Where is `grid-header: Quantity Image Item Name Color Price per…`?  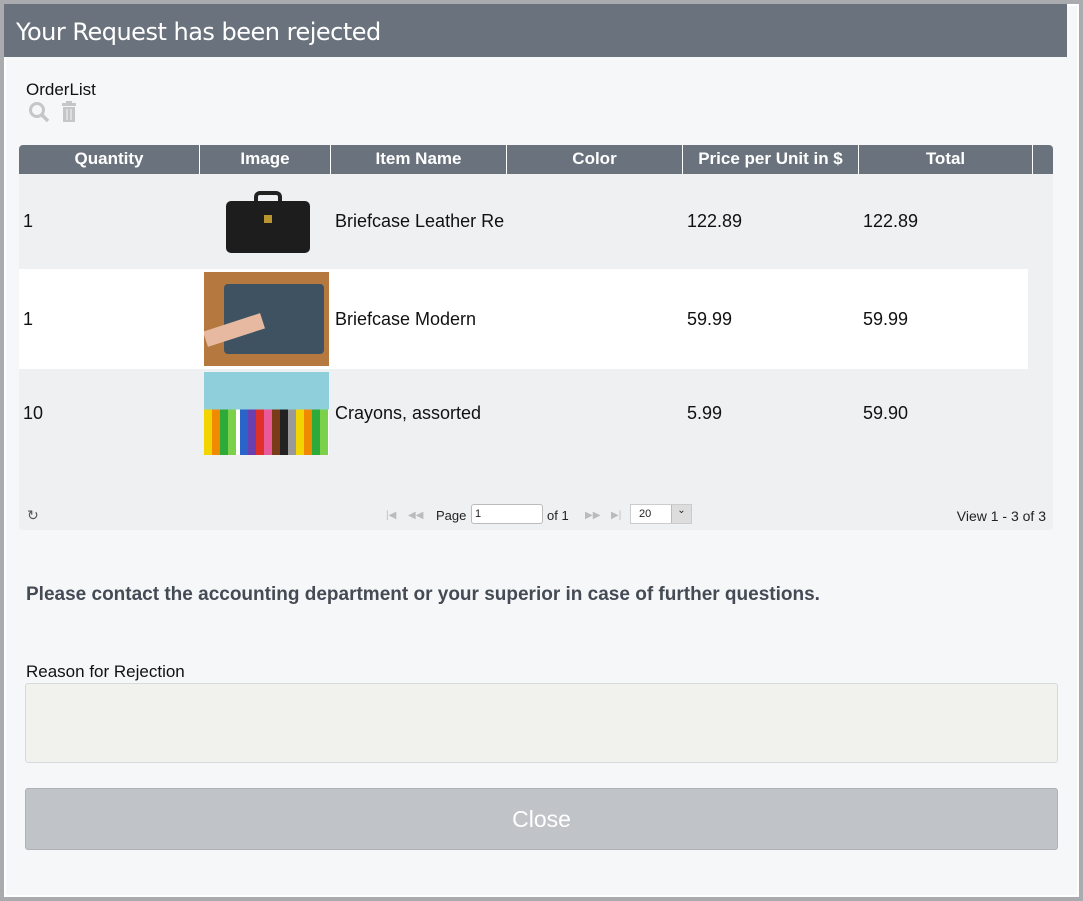 grid-header: Quantity Image Item Name Color Price per… is located at coordinates (536, 159).